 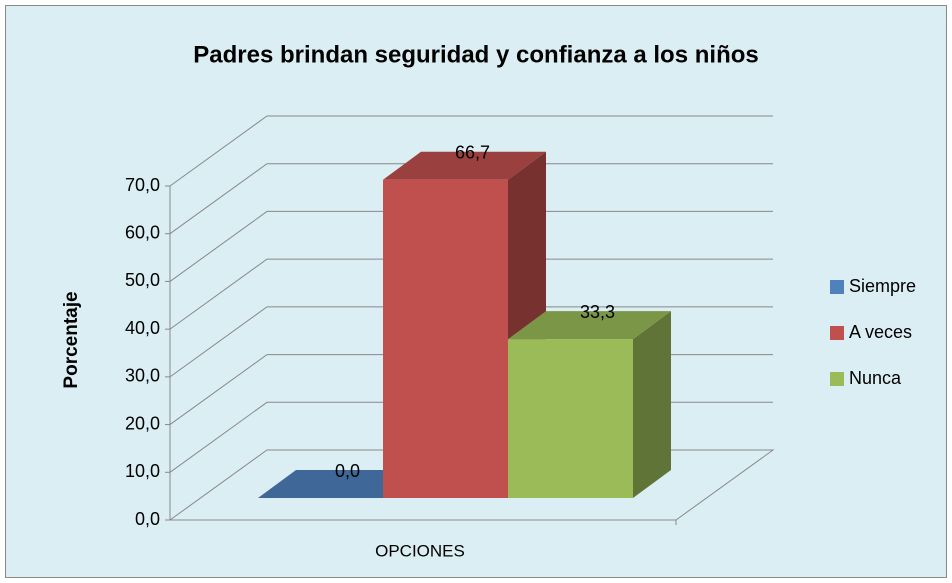 What do you see at coordinates (142, 328) in the screenshot?
I see `y-tick-label: 40,0` at bounding box center [142, 328].